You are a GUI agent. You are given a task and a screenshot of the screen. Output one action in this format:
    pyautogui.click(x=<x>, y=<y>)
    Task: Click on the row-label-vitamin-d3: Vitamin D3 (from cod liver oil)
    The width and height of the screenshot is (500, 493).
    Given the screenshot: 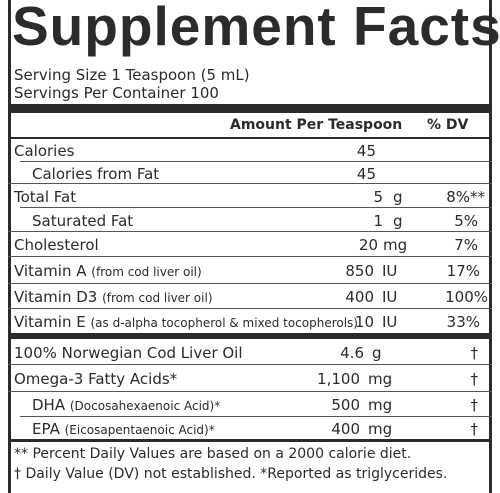 What is the action you would take?
    pyautogui.click(x=113, y=297)
    